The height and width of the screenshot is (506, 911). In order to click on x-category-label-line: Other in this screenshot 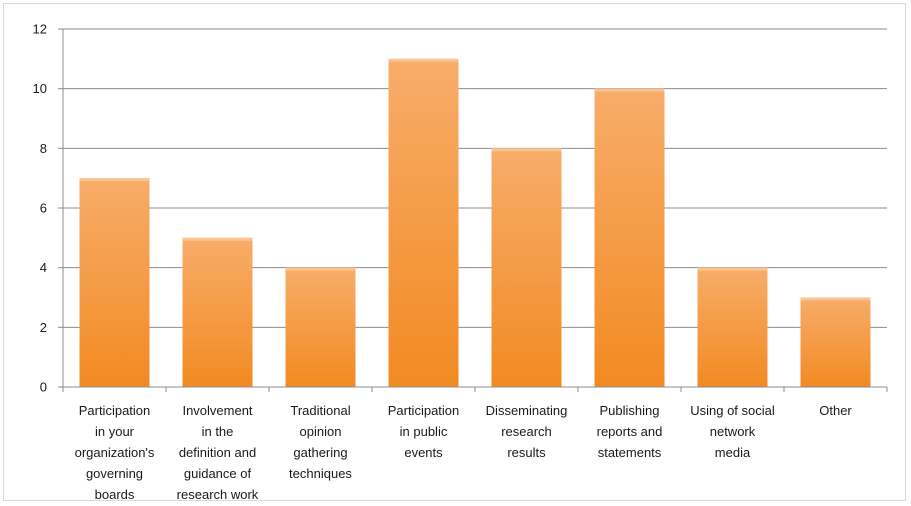, I will do `click(835, 410)`.